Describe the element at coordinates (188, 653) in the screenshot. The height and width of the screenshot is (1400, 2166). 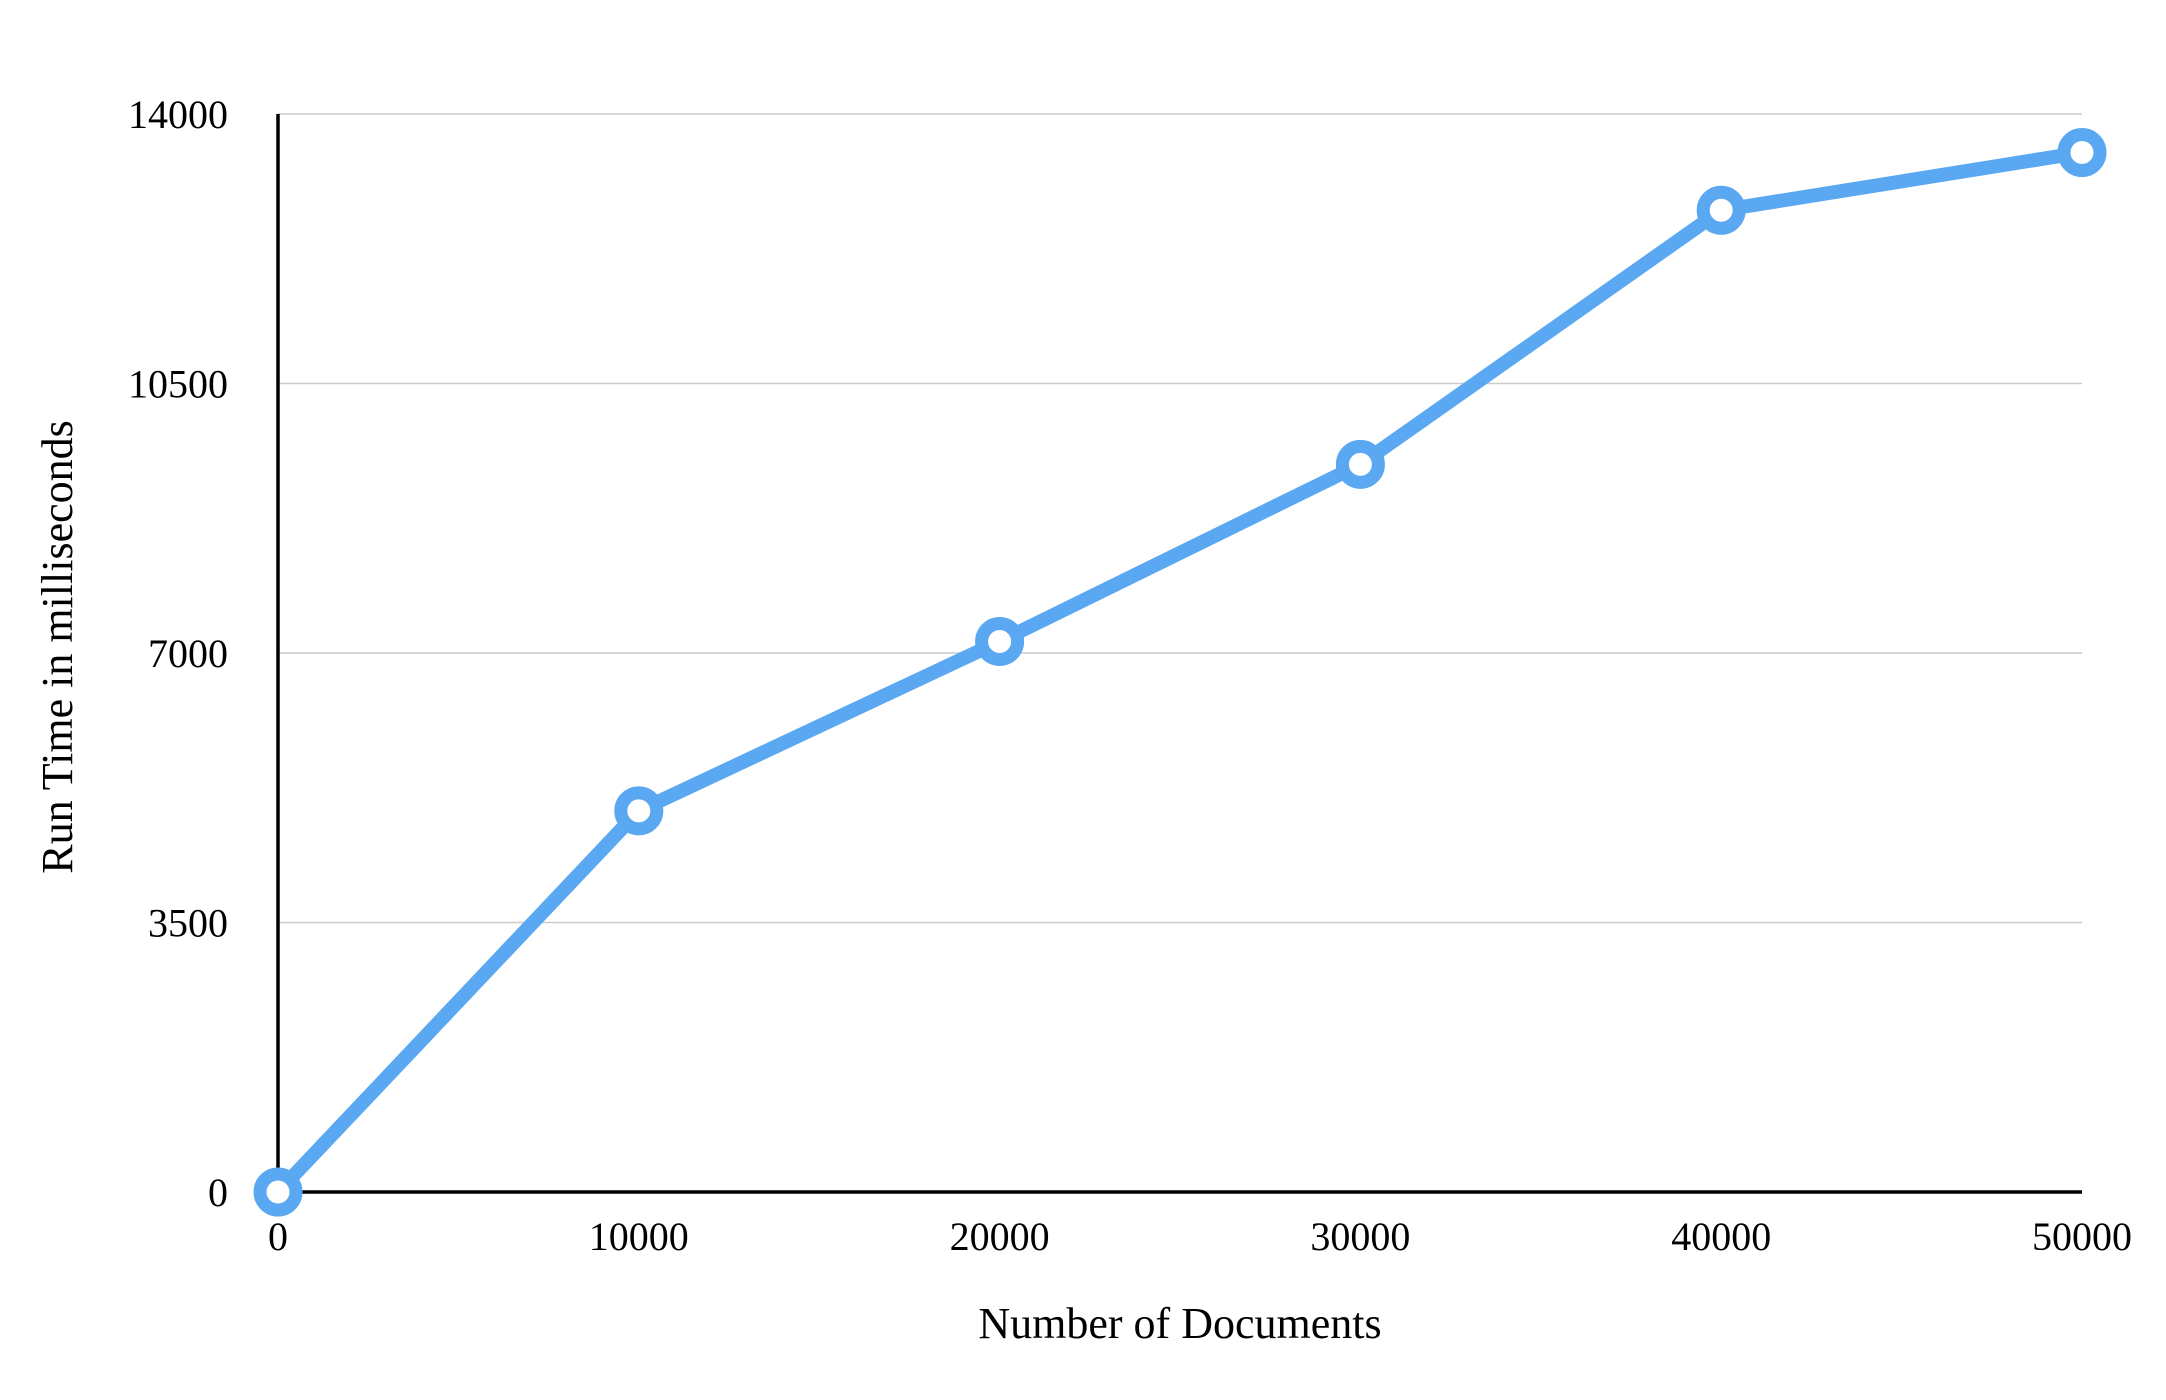
I see `y-tick-label: 7000` at that location.